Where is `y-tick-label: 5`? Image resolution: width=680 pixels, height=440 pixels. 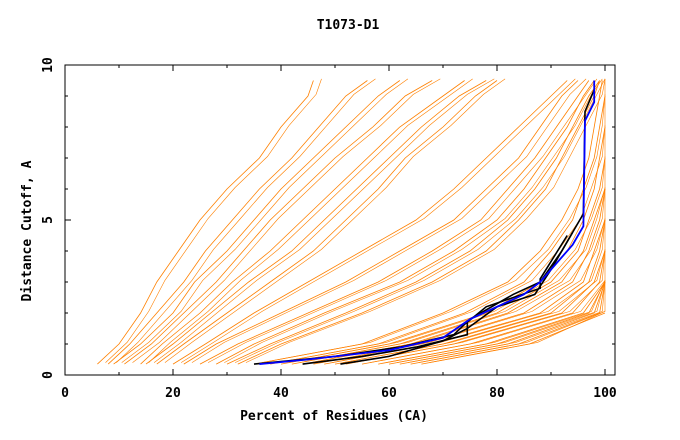
y-tick-label: 5 is located at coordinates (48, 220).